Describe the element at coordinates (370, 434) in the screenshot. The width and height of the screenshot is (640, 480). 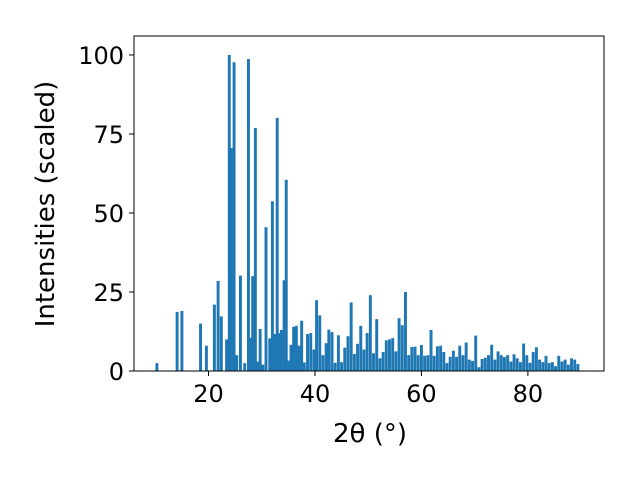
I see `x-axis-label: 2θ (°)` at that location.